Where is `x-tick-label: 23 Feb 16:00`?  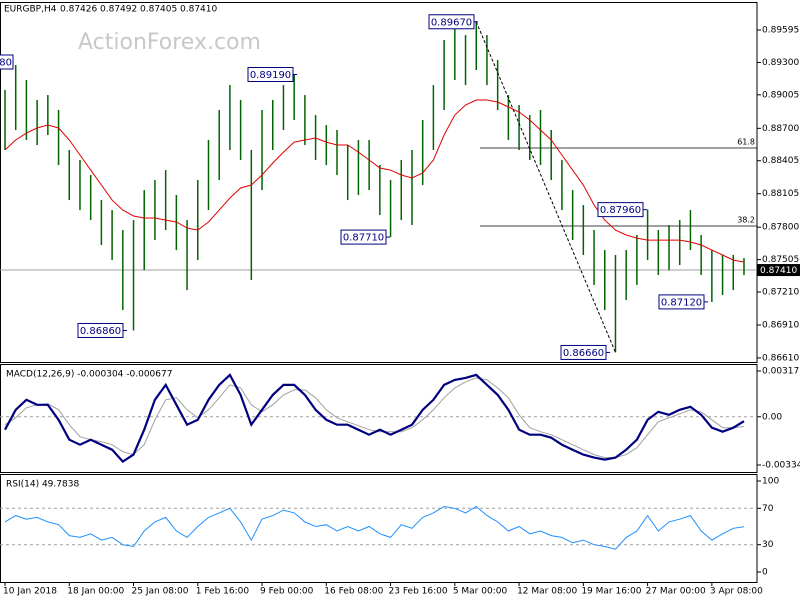
x-tick-label: 23 Feb 16:00 is located at coordinates (418, 592).